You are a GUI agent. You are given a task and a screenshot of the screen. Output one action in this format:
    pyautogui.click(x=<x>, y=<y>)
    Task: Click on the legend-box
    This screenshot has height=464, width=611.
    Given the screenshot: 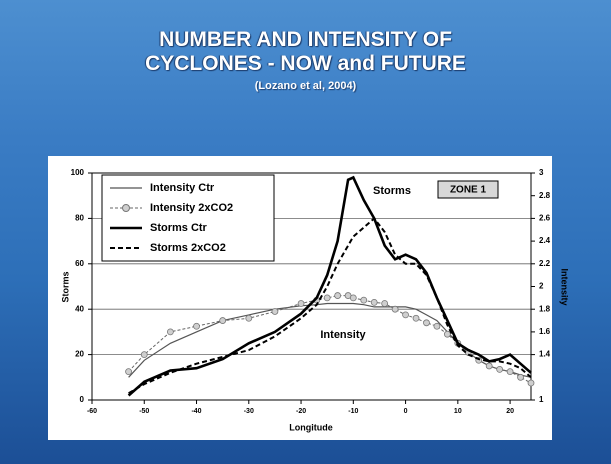 What is the action you would take?
    pyautogui.click(x=188, y=218)
    